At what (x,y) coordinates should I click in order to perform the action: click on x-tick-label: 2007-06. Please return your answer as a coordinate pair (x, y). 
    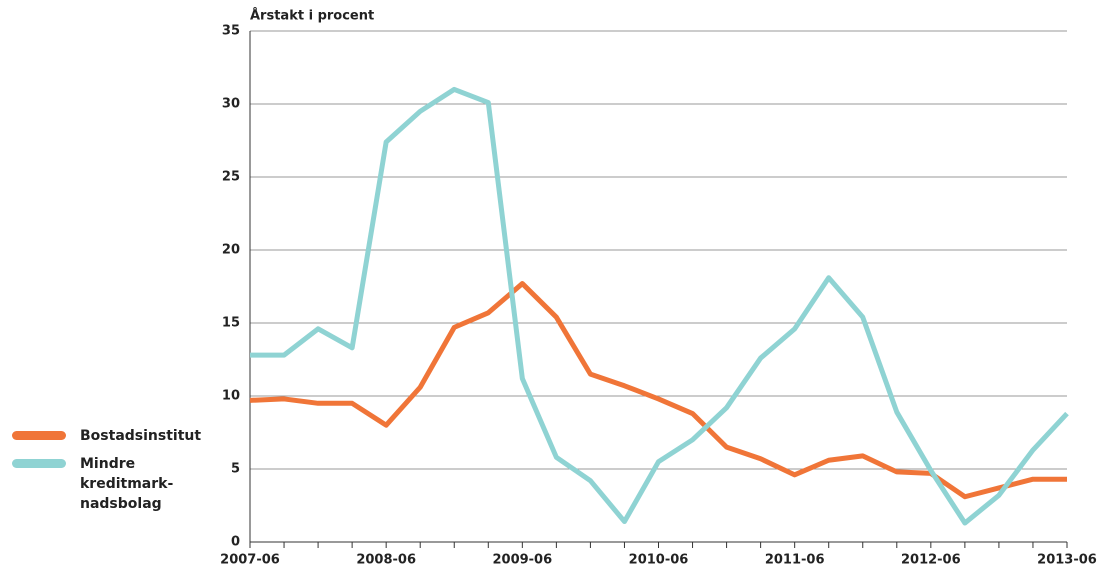
    Looking at the image, I should click on (250, 560).